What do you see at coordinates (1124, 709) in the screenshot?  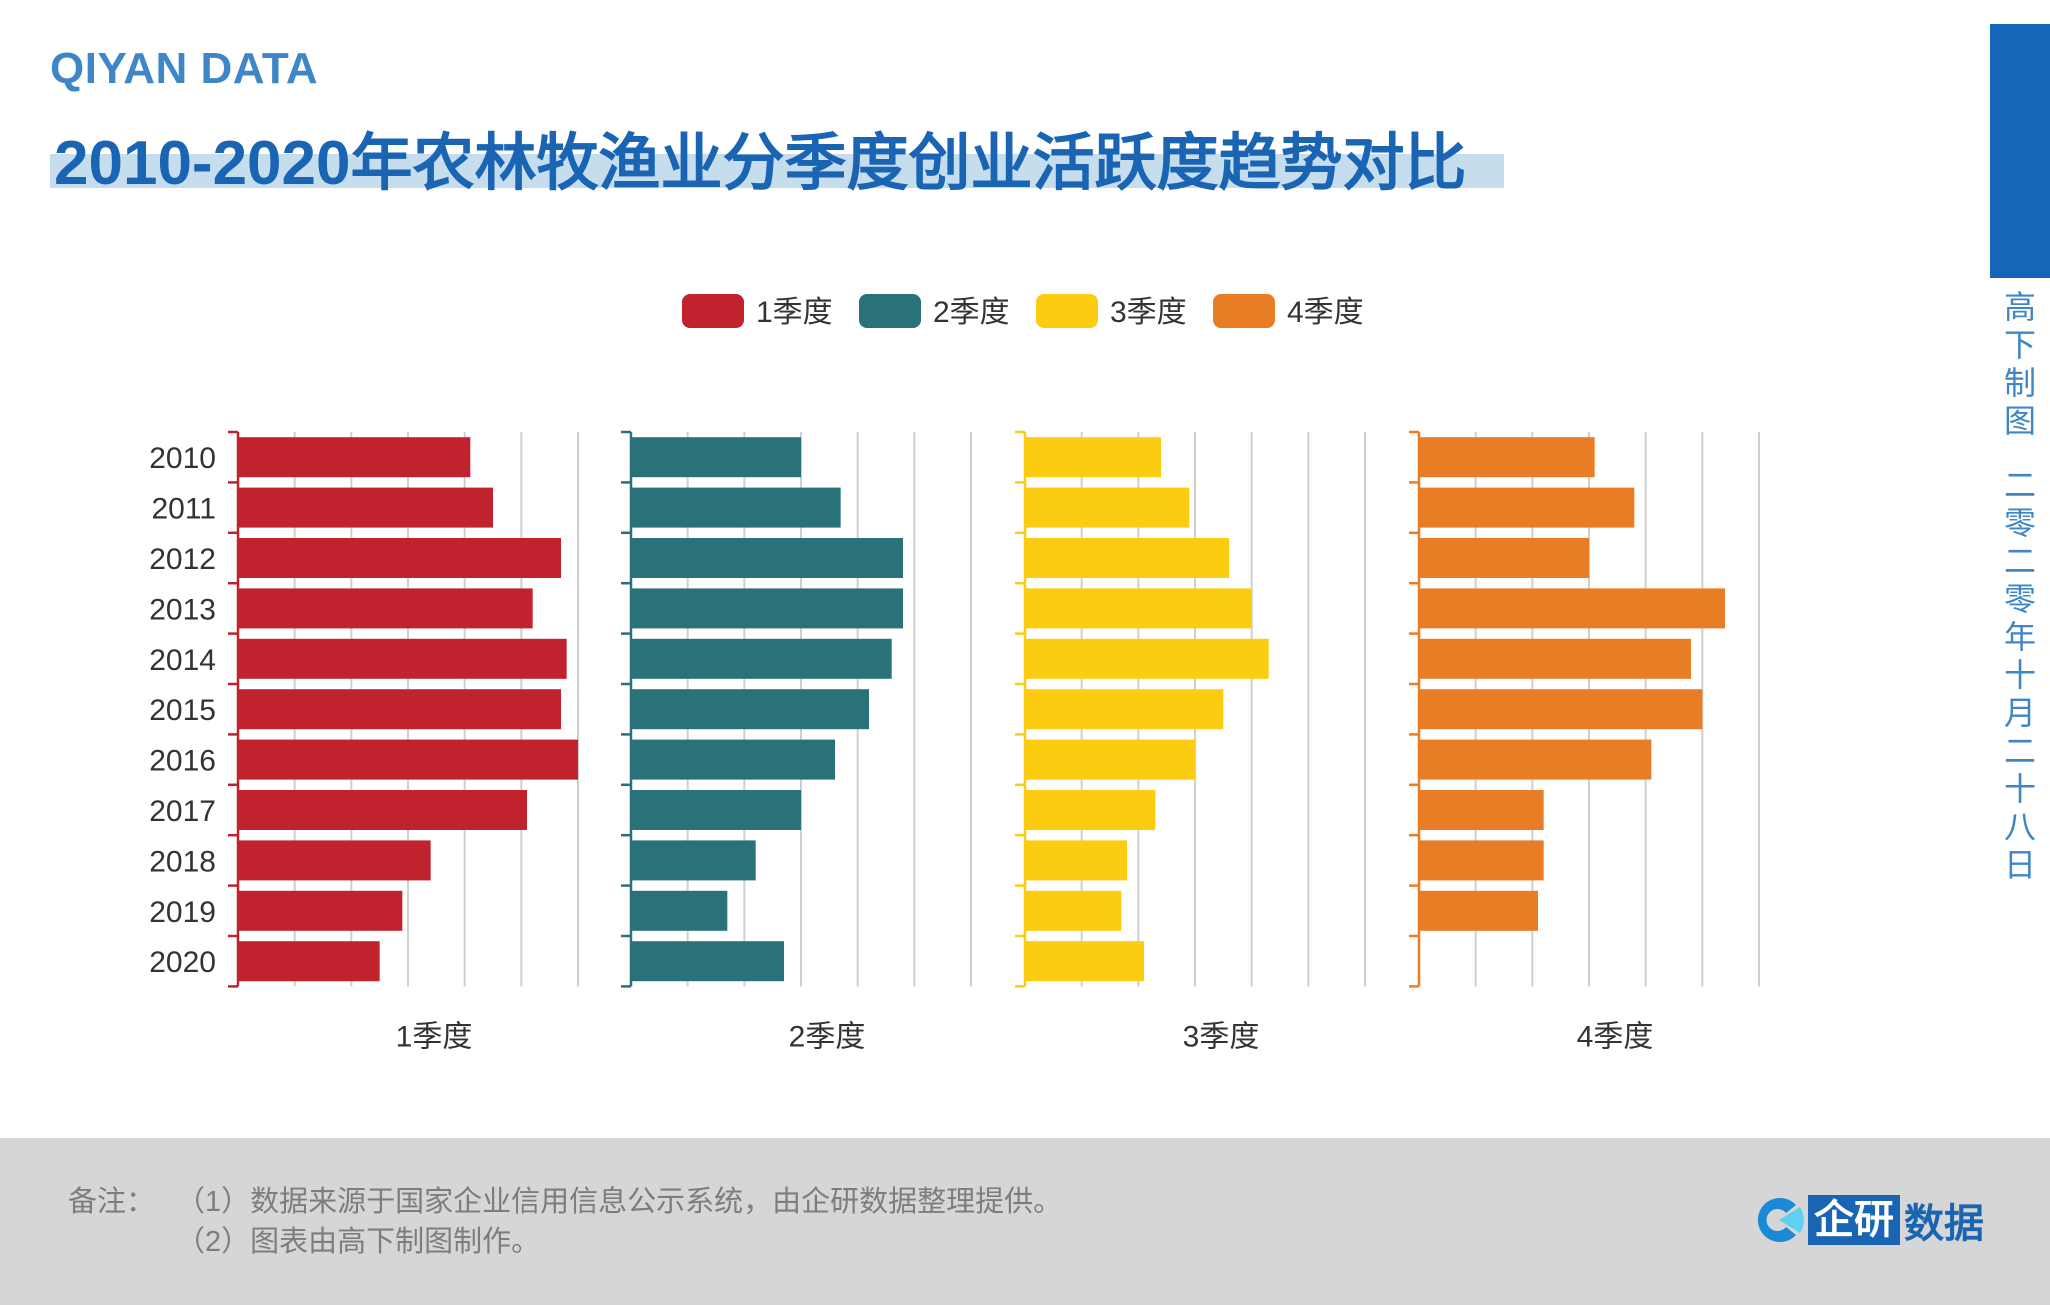 I see `bar-q3-2015` at bounding box center [1124, 709].